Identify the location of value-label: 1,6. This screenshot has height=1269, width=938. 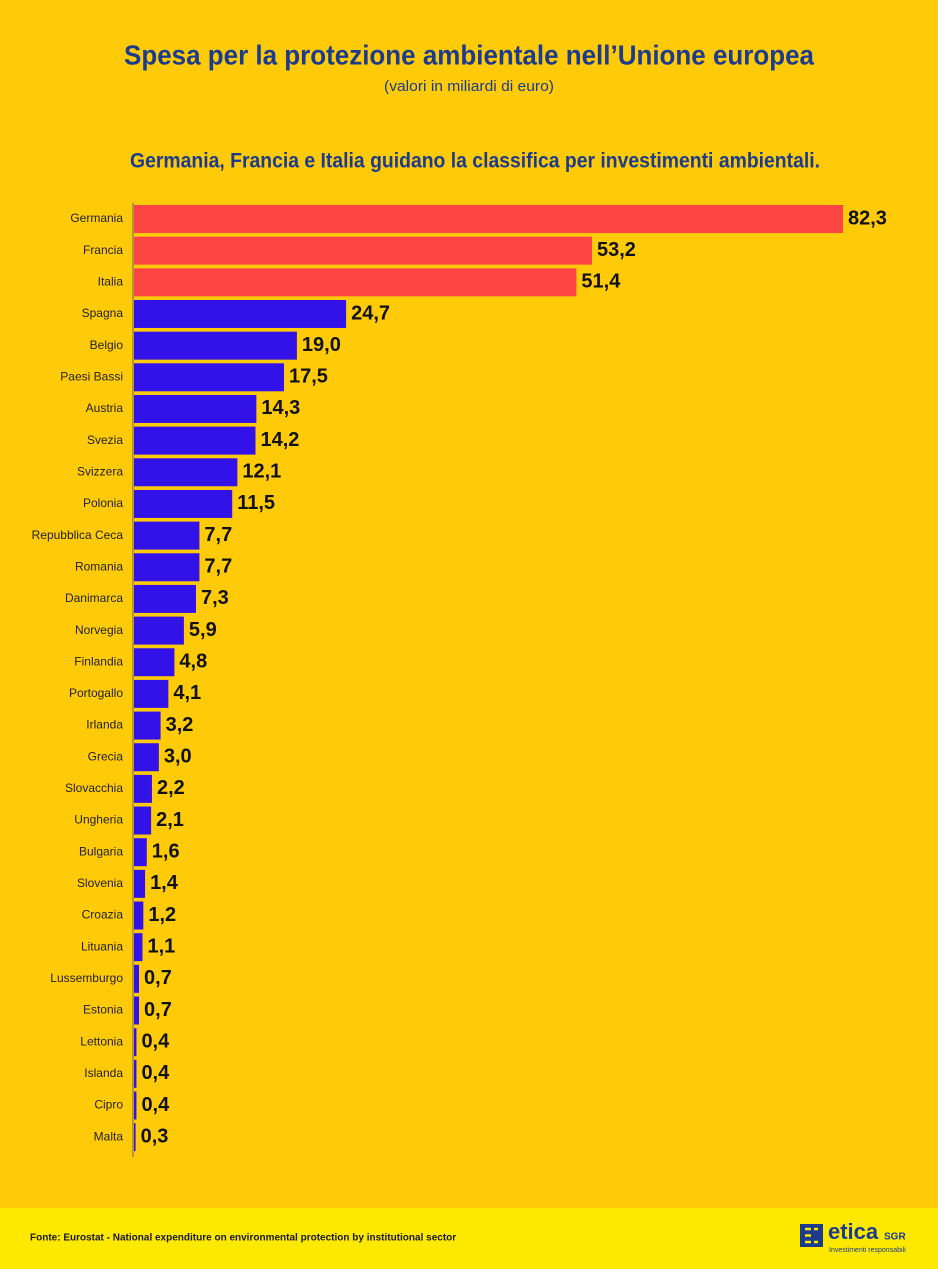
(166, 851).